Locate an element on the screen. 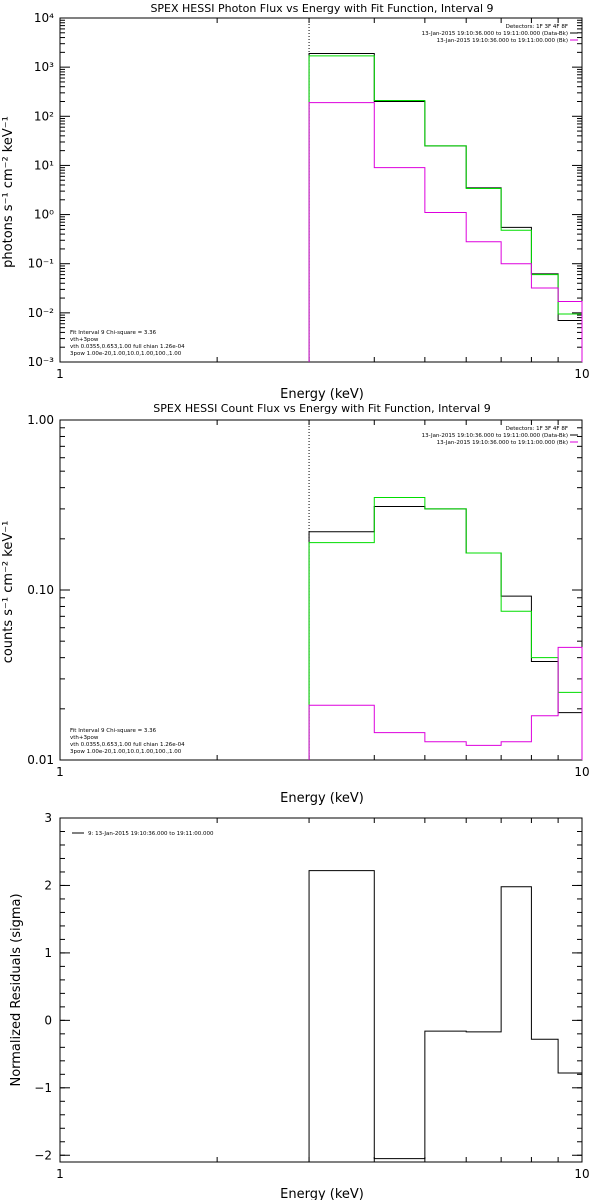 This screenshot has width=600, height=1200. y-tick-label: 1 is located at coordinates (48, 953).